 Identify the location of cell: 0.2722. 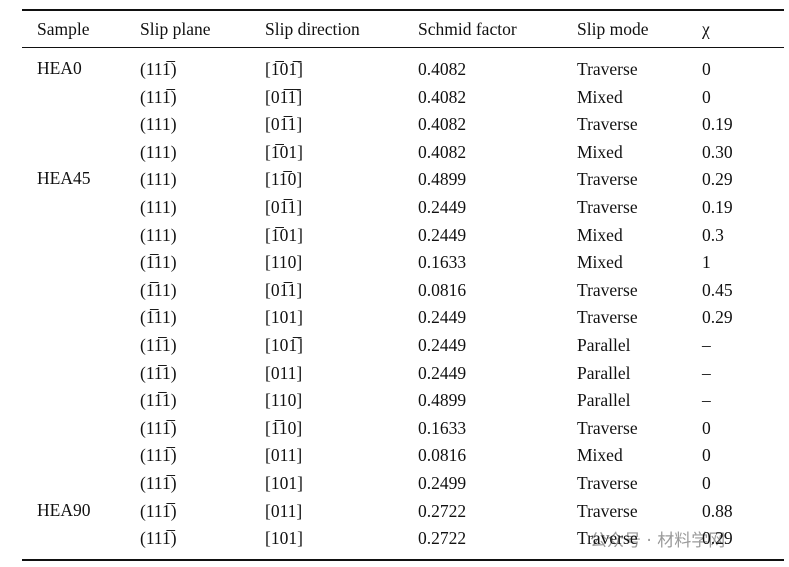
(442, 538).